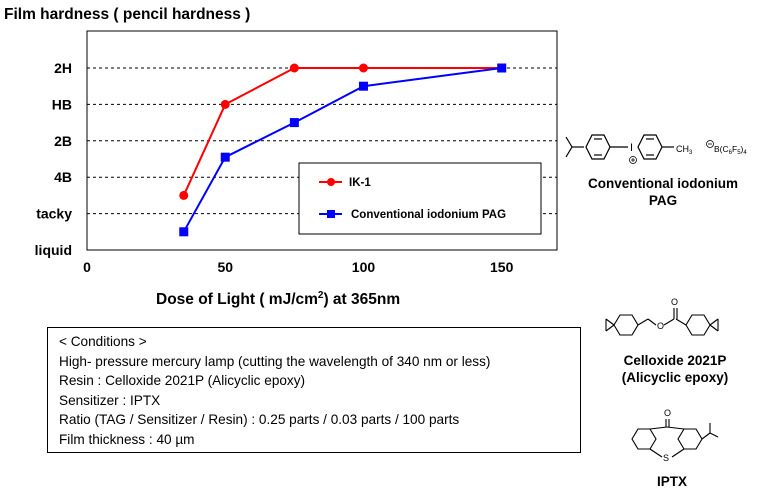 The width and height of the screenshot is (770, 501). Describe the element at coordinates (360, 183) in the screenshot. I see `legend-label-ik1: IK-1` at that location.